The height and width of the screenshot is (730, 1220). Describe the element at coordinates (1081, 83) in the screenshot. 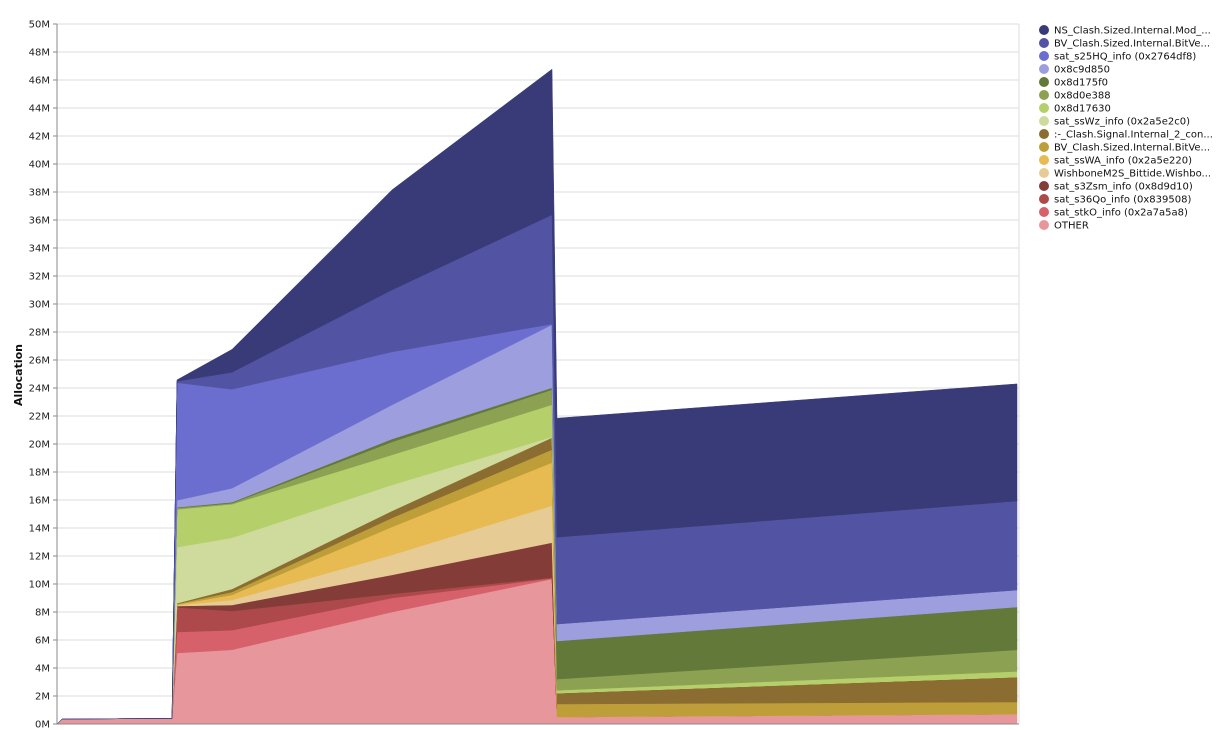

I see `legend-label: 0x8d175f0` at that location.